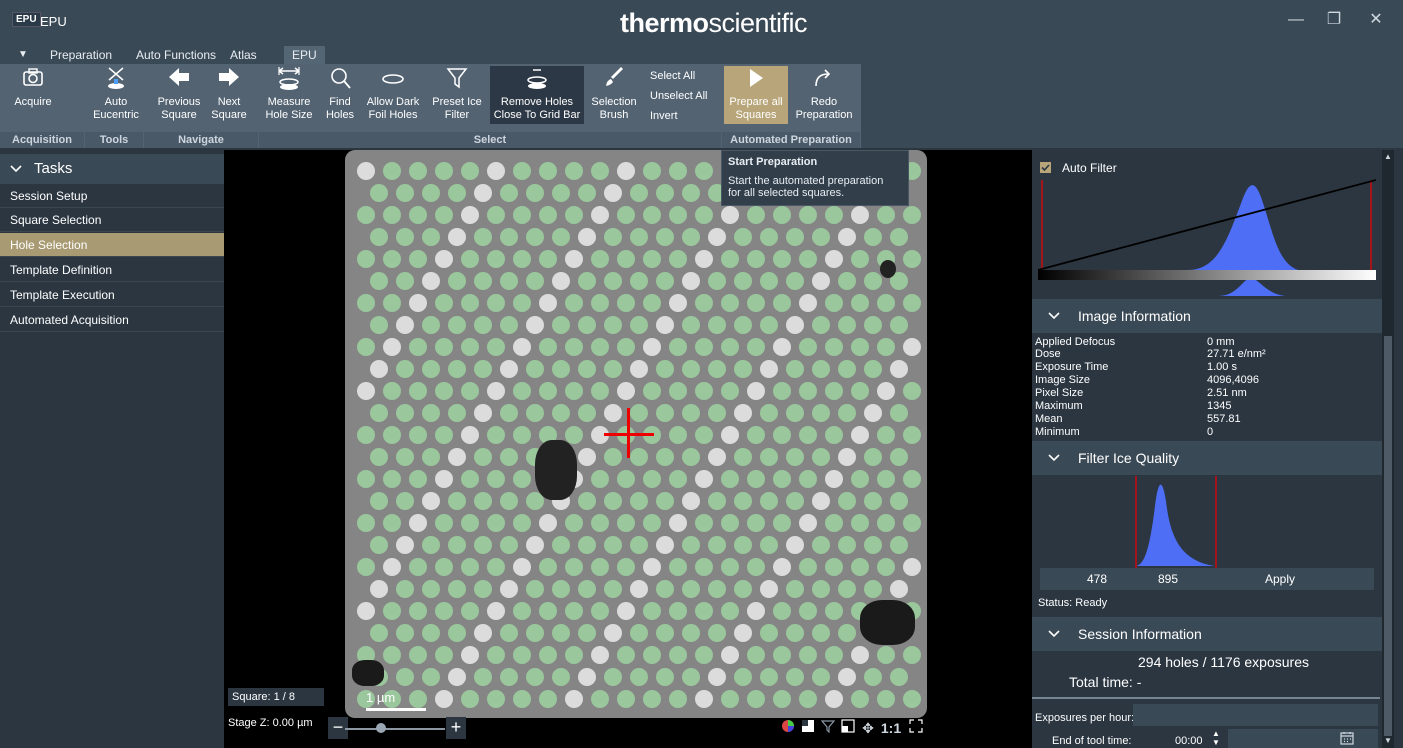 The height and width of the screenshot is (748, 1403). I want to click on overlay-toggle-icon, so click(808, 728).